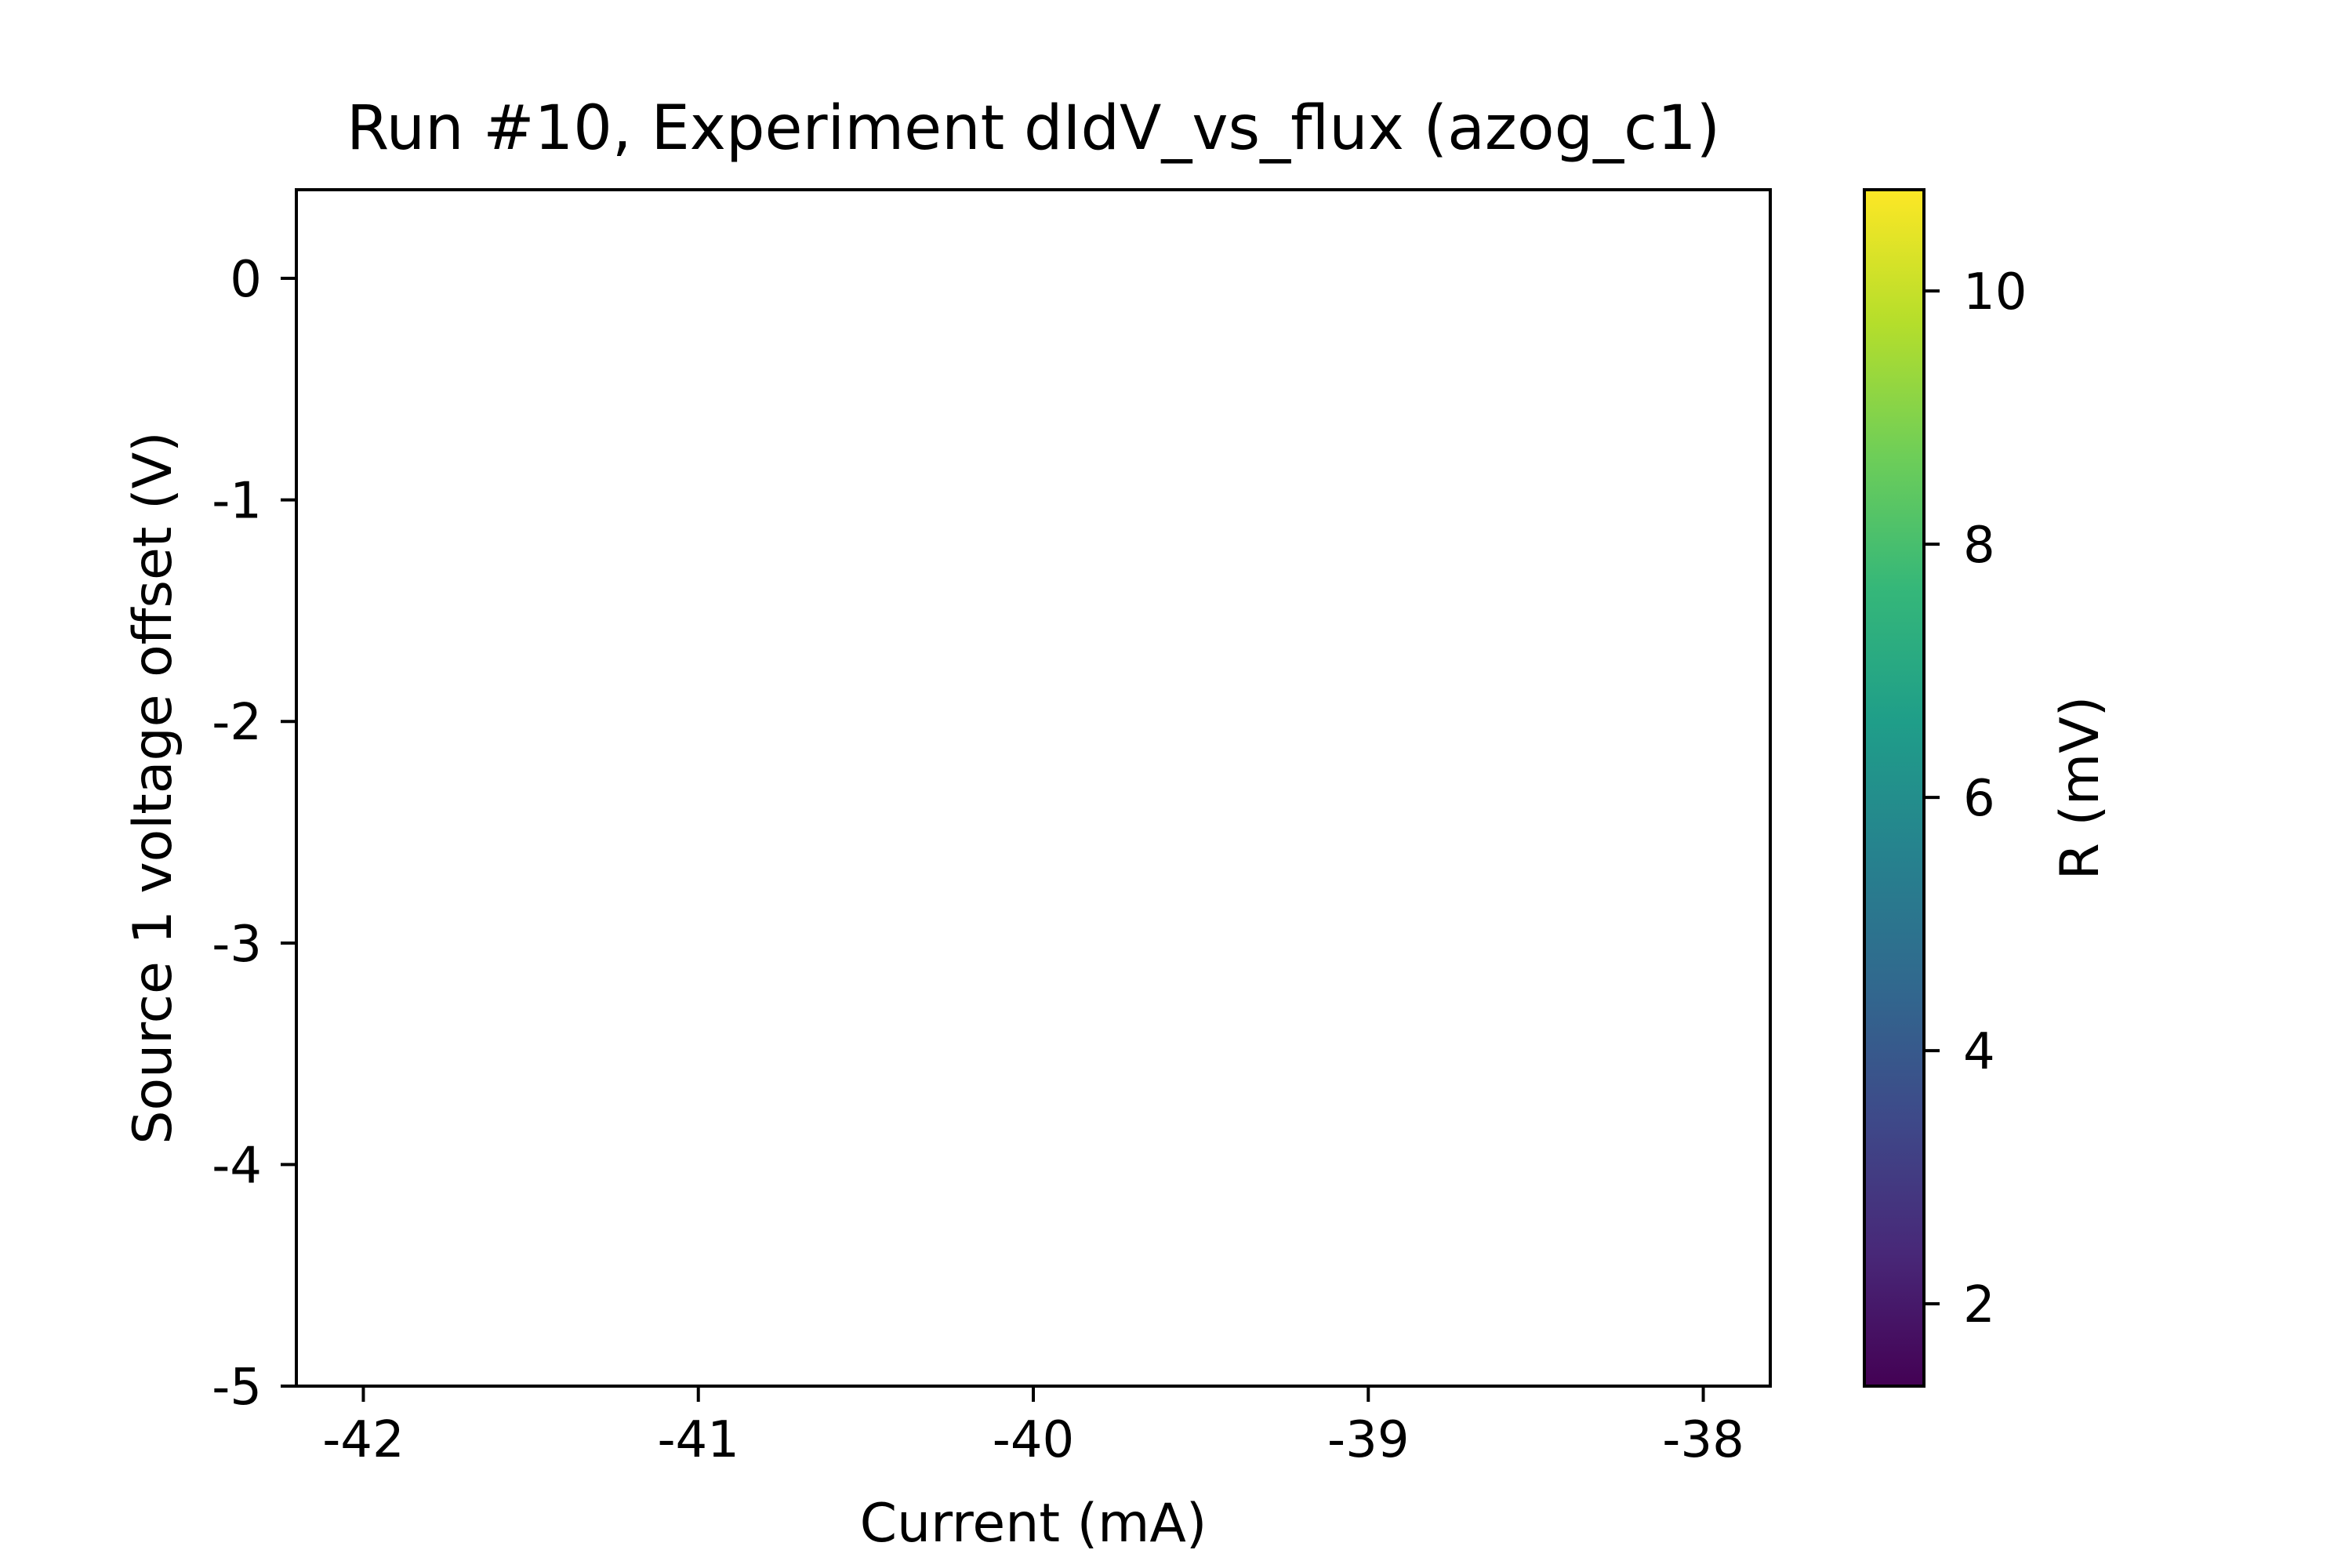 This screenshot has width=2352, height=1568. I want to click on y-axis-label: Source 1 voltage offset (V), so click(153, 787).